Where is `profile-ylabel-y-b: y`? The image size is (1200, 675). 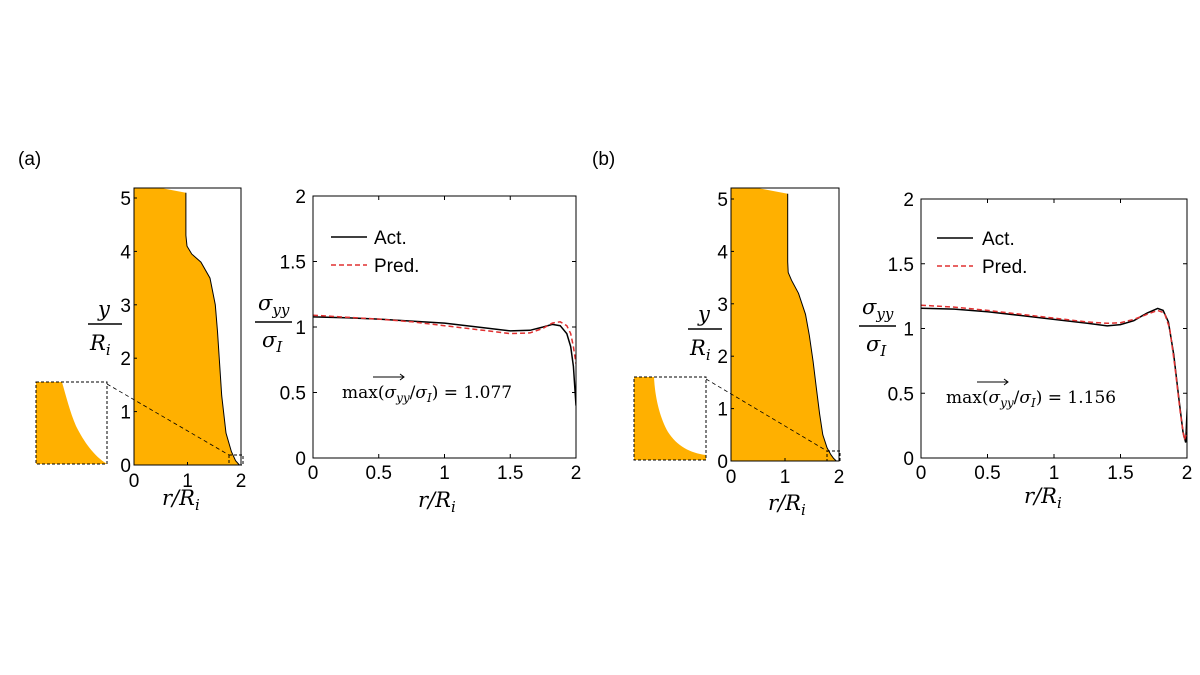
profile-ylabel-y-b: y is located at coordinates (704, 314).